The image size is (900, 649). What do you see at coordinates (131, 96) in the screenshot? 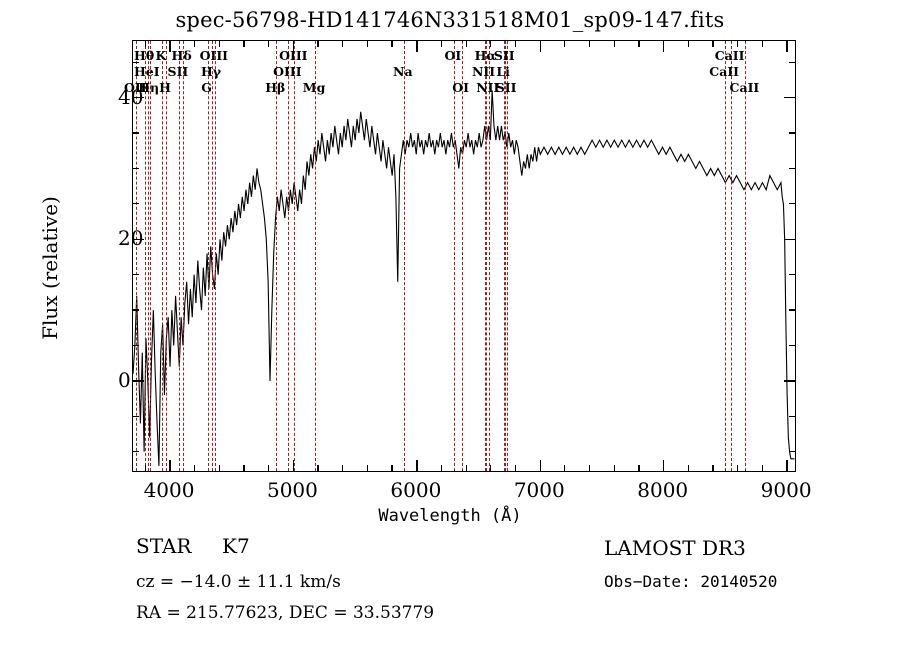
I see `y-tick-label: 40` at bounding box center [131, 96].